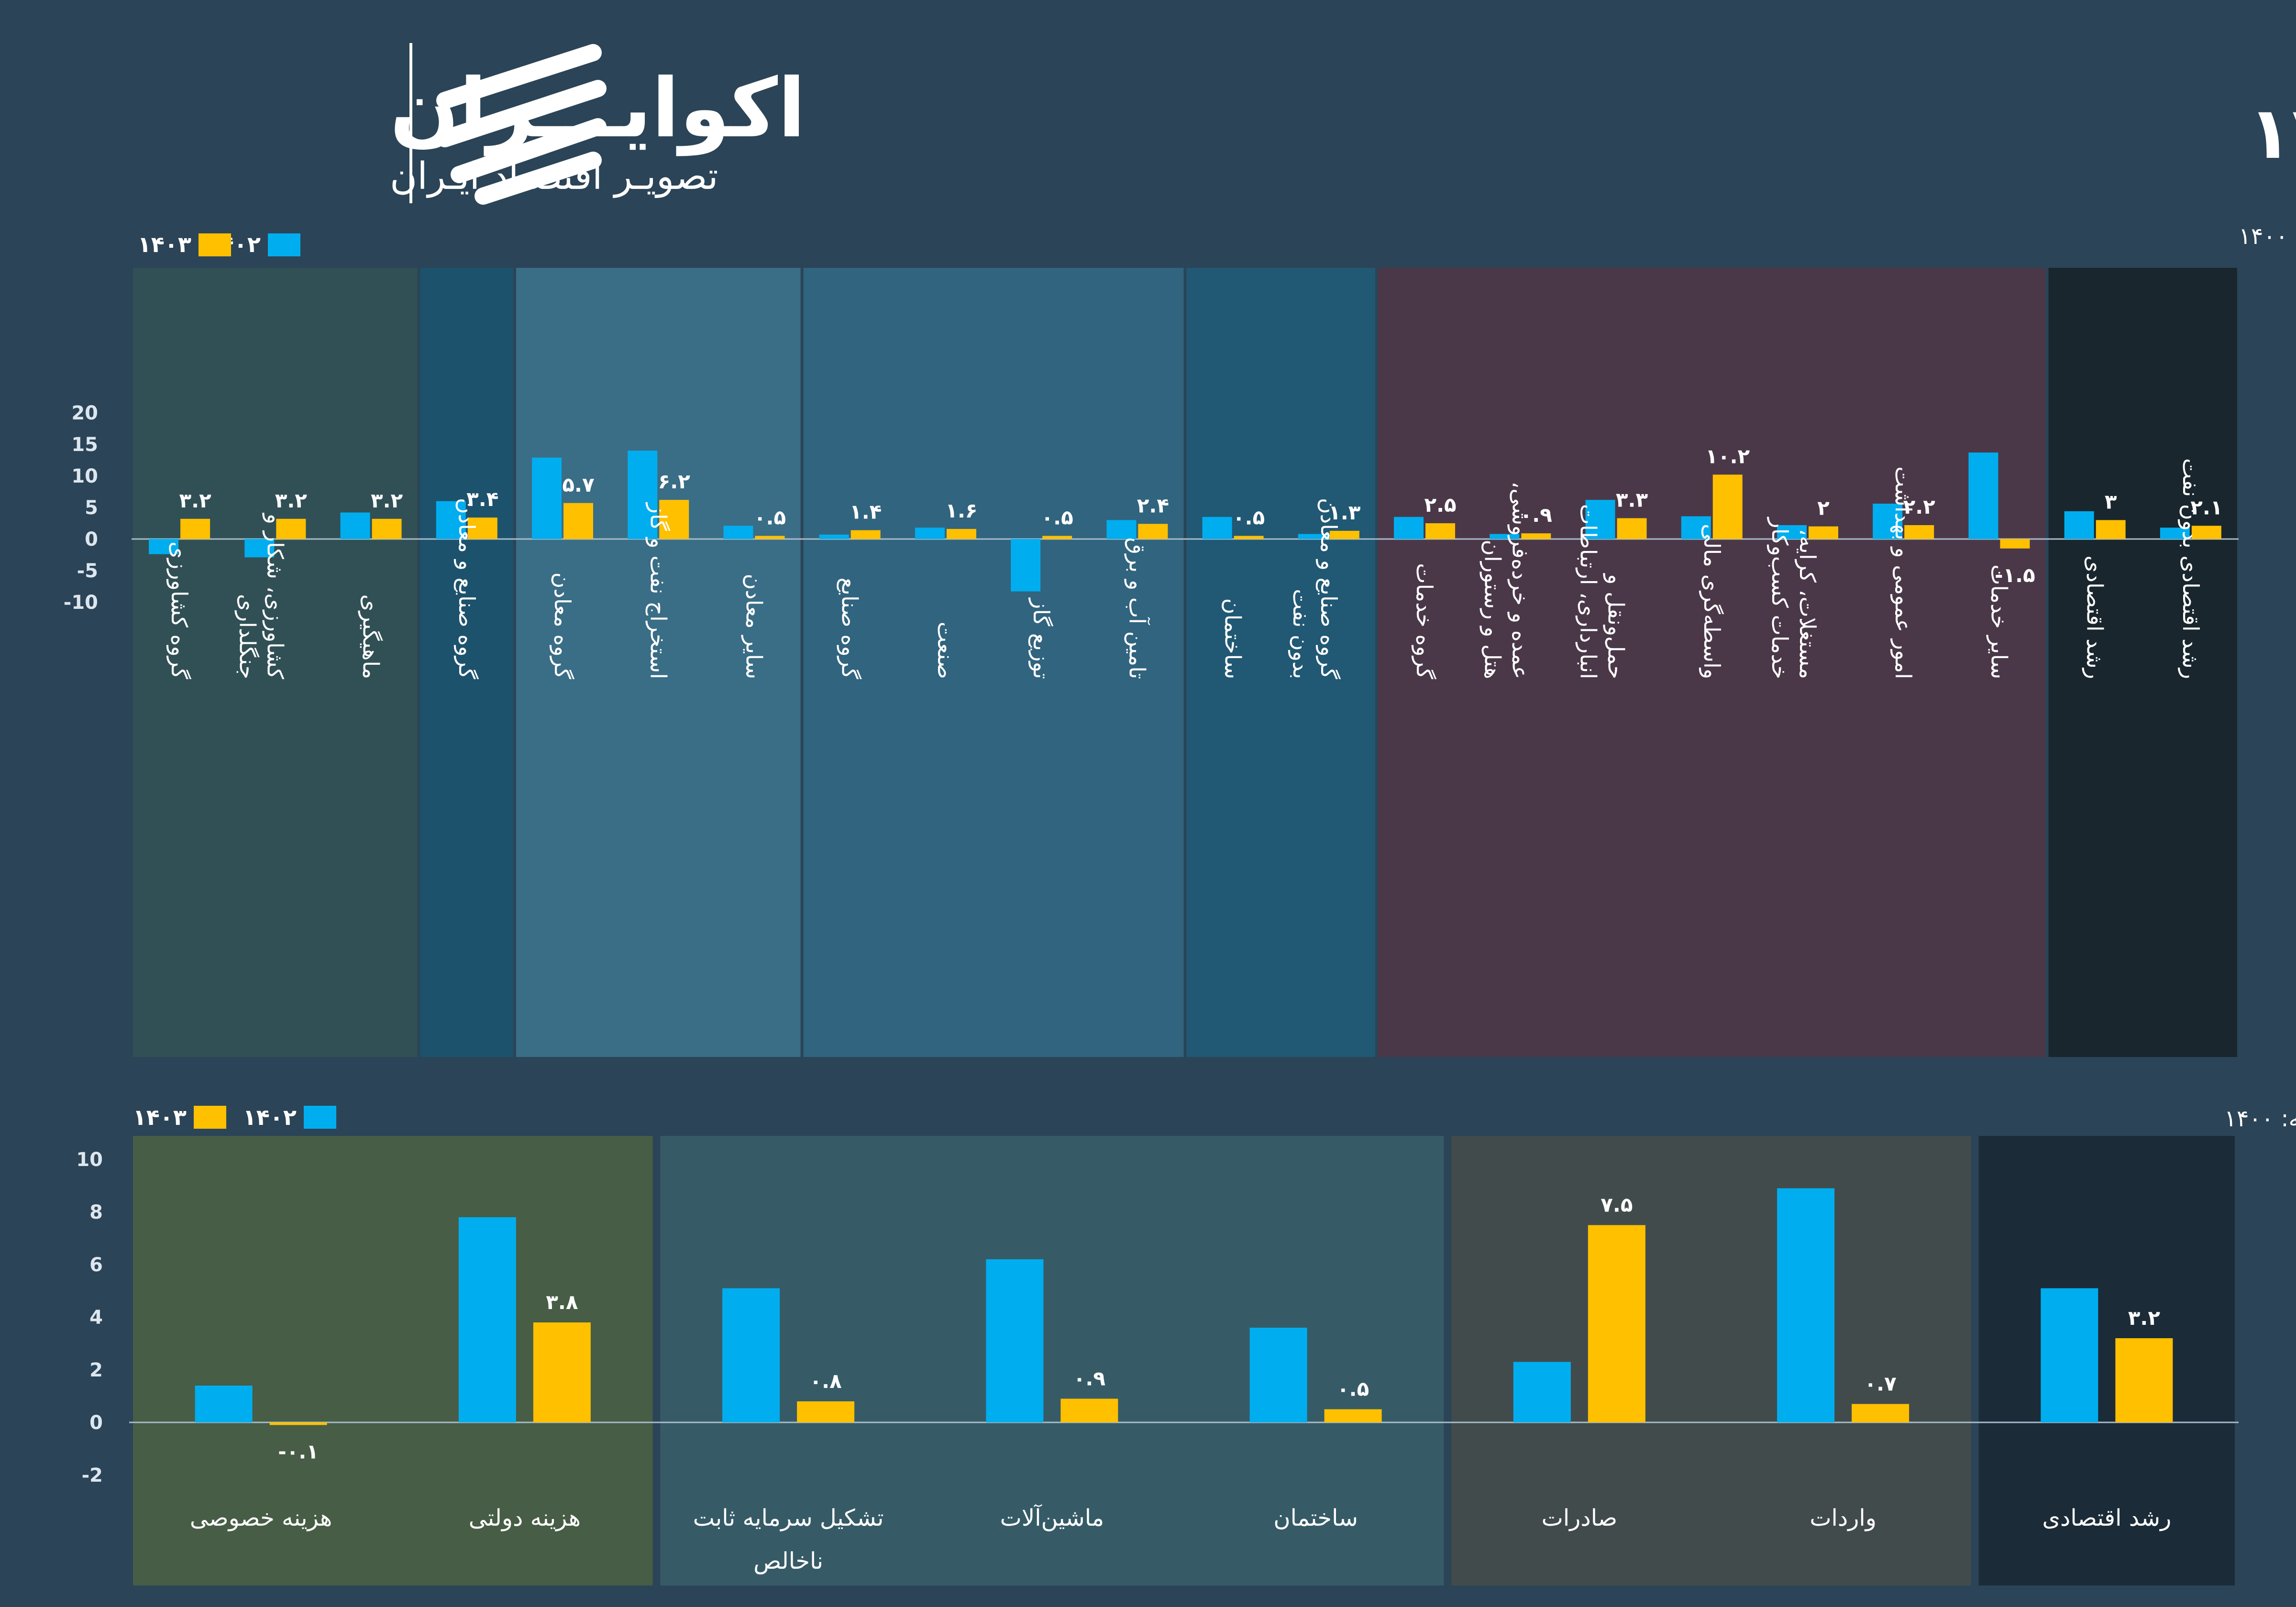 The width and height of the screenshot is (2296, 1607). Describe the element at coordinates (96, 1212) in the screenshot. I see `y-tick-label: 8` at that location.